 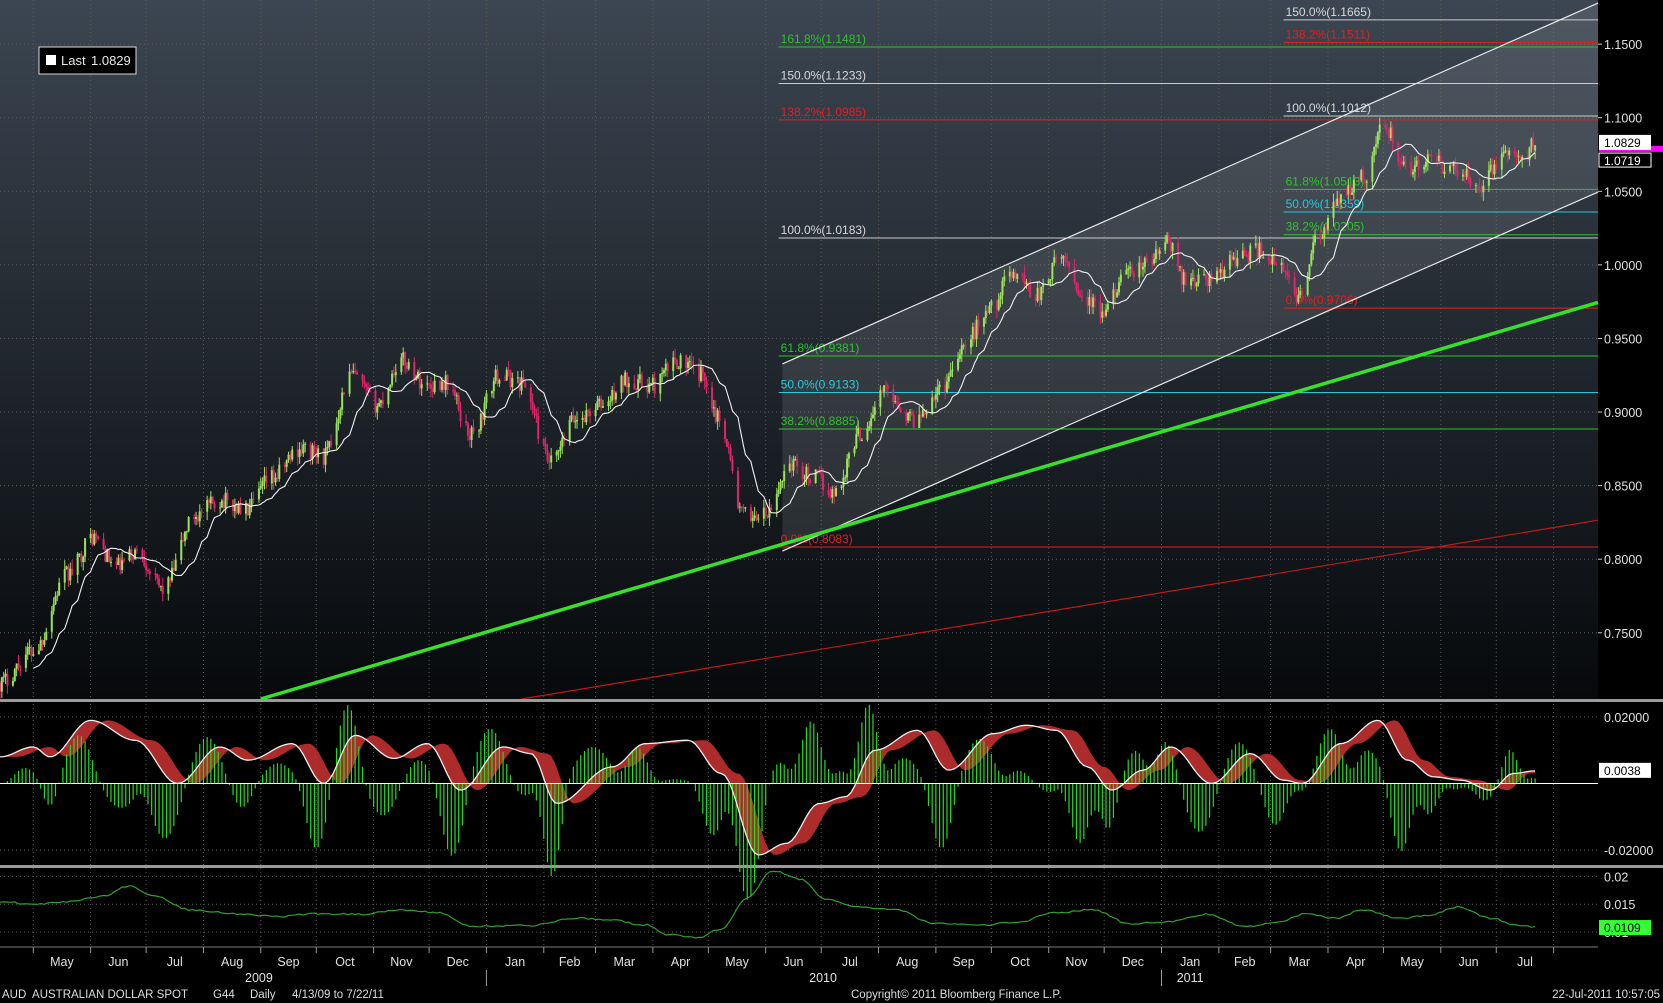 What do you see at coordinates (570, 962) in the screenshot?
I see `month-label: Feb` at bounding box center [570, 962].